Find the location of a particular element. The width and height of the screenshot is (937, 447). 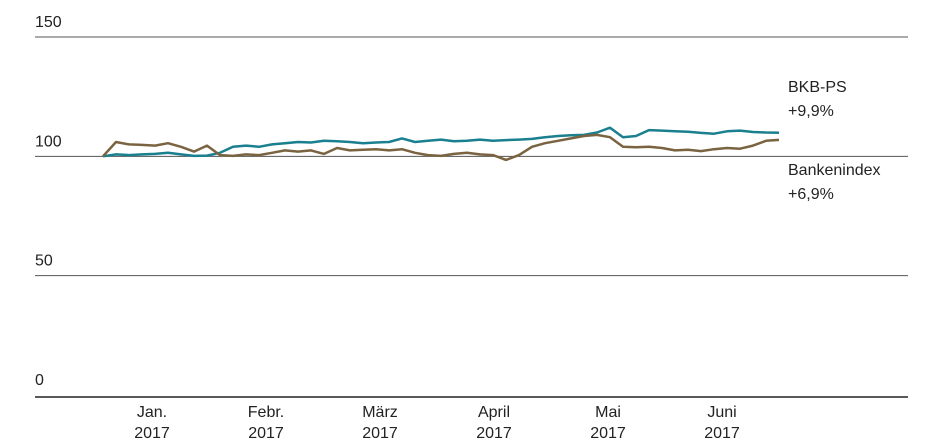

x-tick-label: Juni 2017 is located at coordinates (722, 423).